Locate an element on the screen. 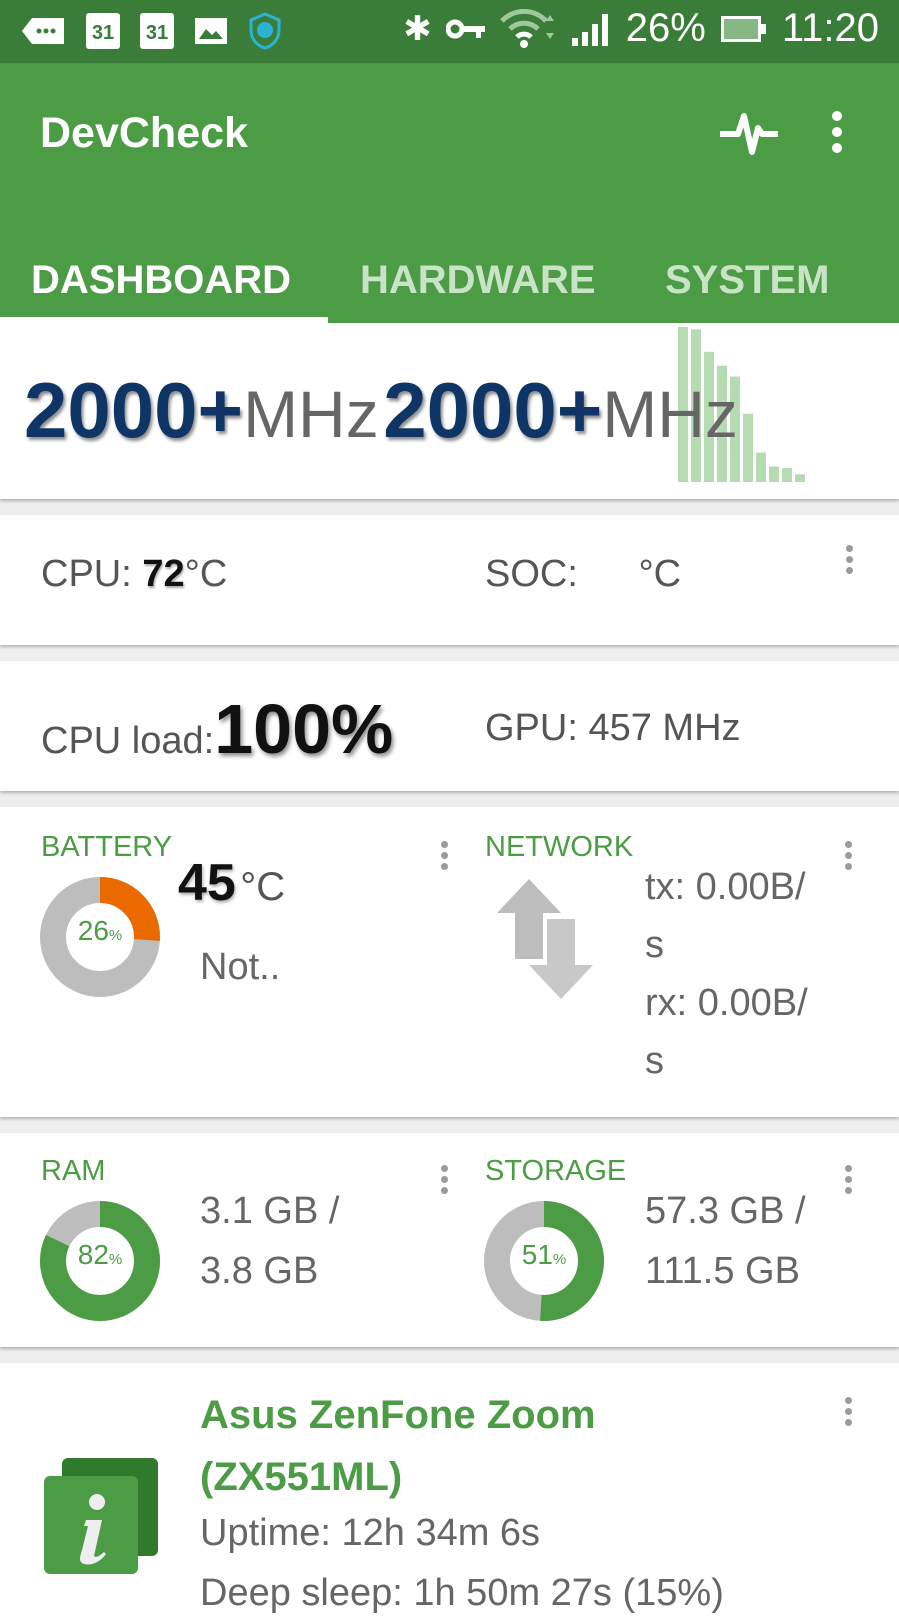  battery-percent: 26% is located at coordinates (665, 28).